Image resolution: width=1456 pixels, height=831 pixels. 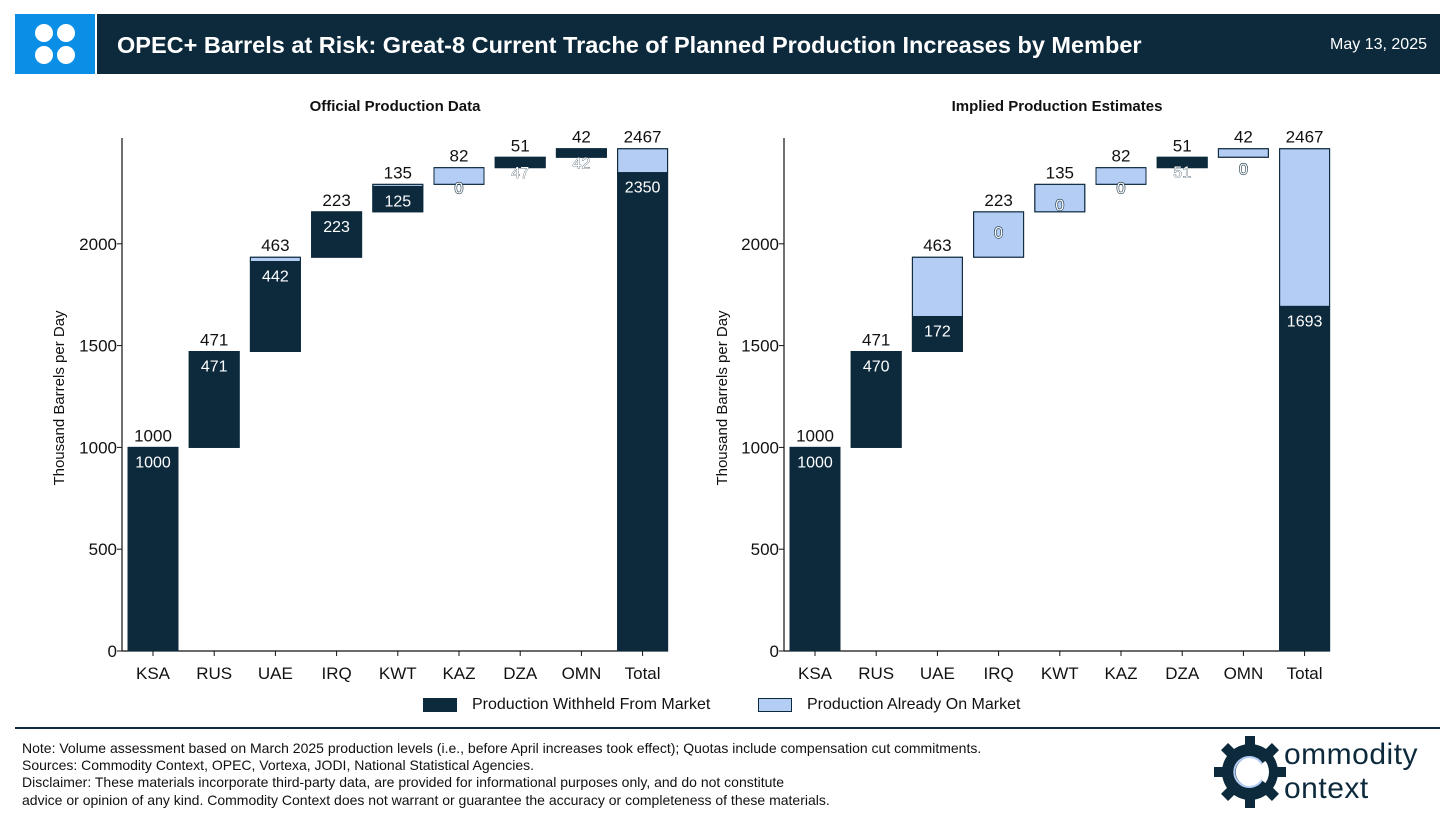 What do you see at coordinates (1060, 673) in the screenshot?
I see `x-tick-label: KWT` at bounding box center [1060, 673].